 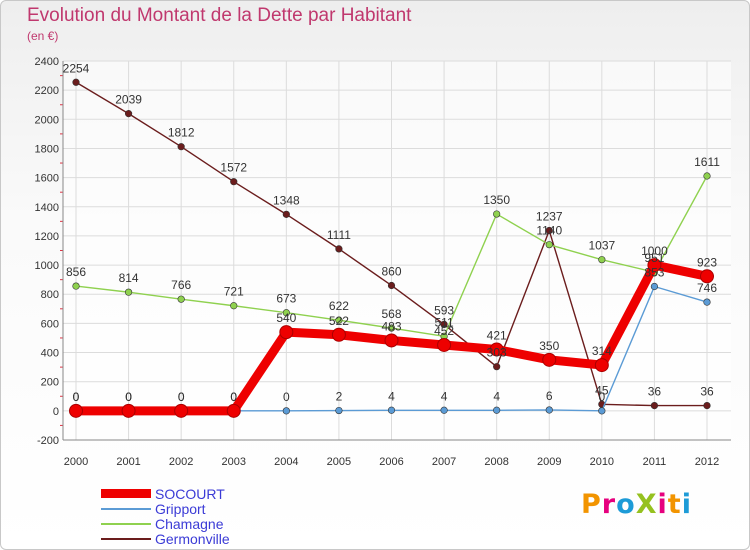 I want to click on y-tick-label: 1000, so click(x=47, y=266).